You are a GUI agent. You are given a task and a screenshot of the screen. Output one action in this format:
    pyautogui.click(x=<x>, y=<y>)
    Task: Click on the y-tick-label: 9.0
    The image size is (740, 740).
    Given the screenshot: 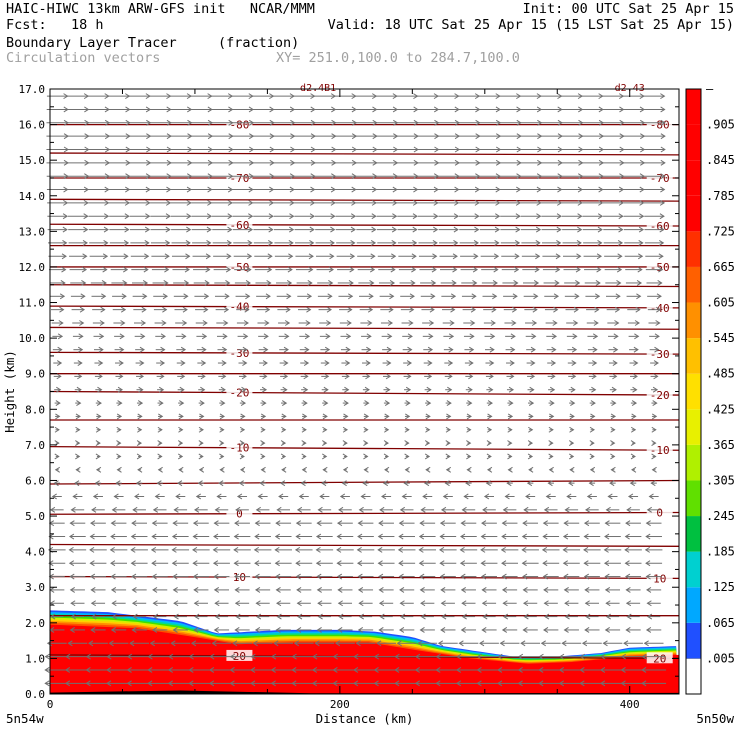 What is the action you would take?
    pyautogui.click(x=35, y=374)
    